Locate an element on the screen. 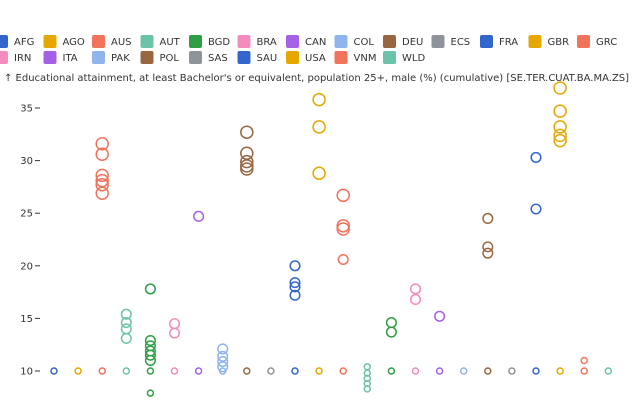 Image resolution: width=640 pixels, height=400 pixels. legend-swatch is located at coordinates (583, 41).